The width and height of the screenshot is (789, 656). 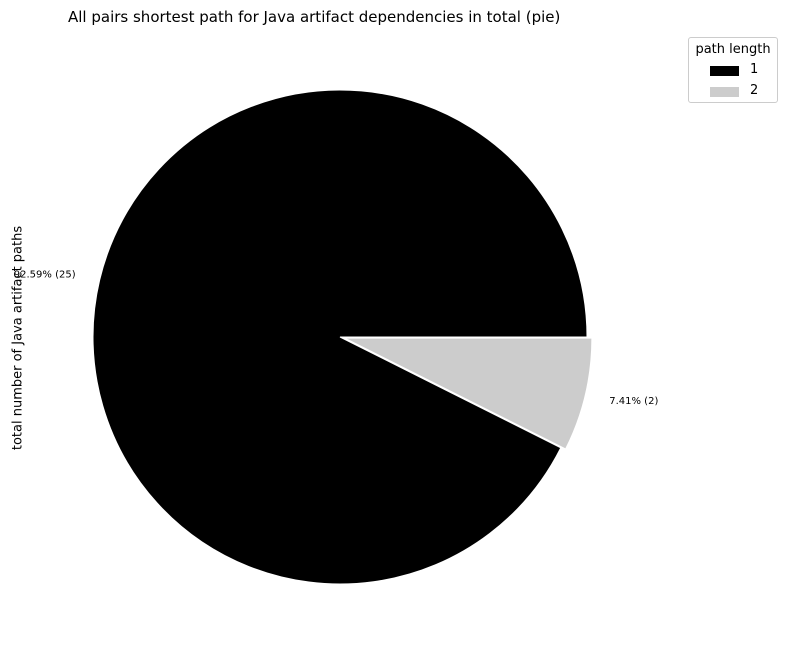 I want to click on pie-percent-label-1: 92.59% (25), so click(x=45, y=274).